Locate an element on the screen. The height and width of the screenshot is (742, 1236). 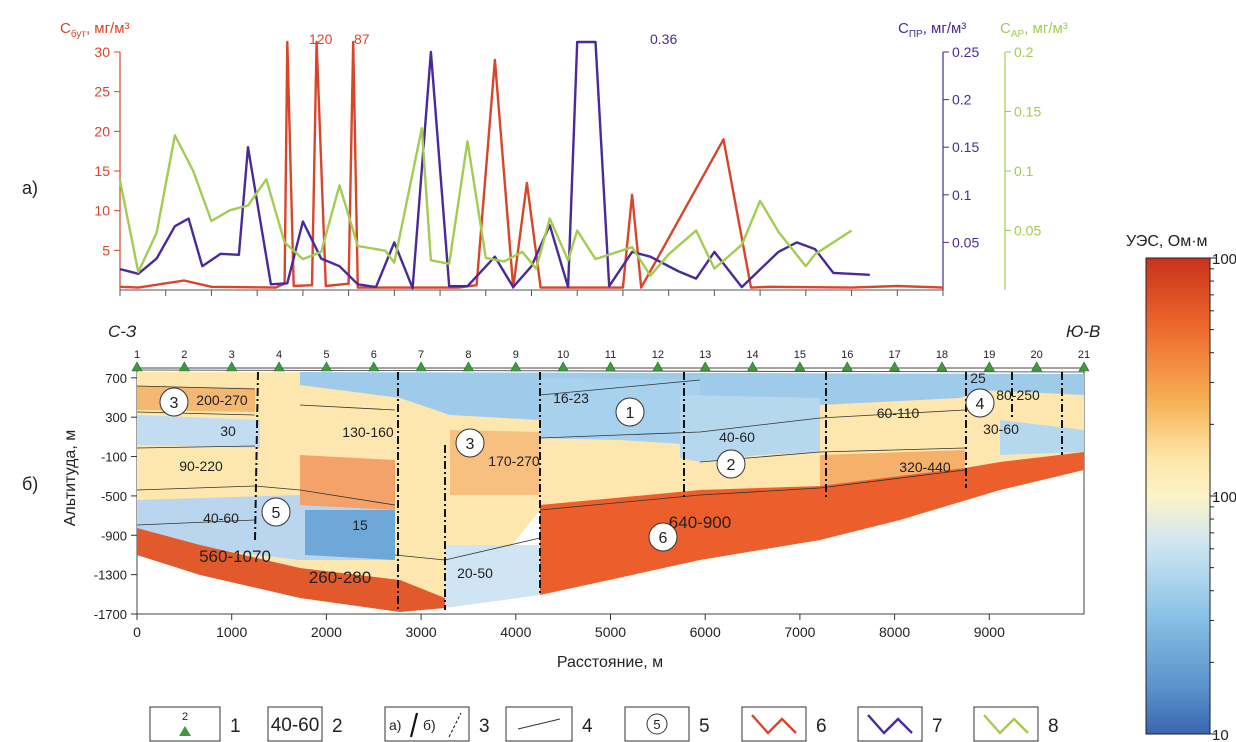
y-tick-label: 25 is located at coordinates (102, 92).